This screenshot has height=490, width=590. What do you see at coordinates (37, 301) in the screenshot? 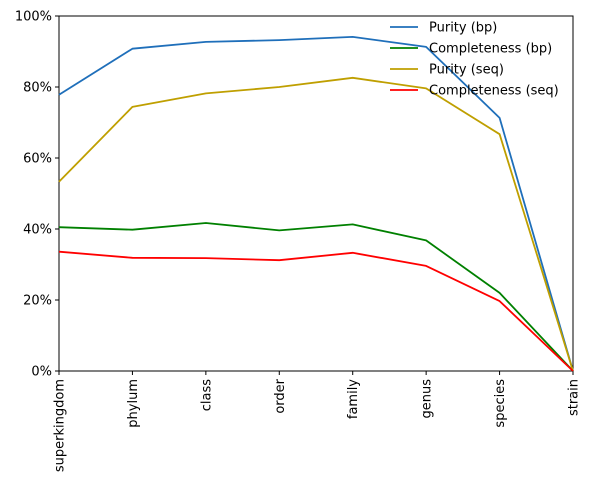
I see `y-tick-label: 20%` at bounding box center [37, 301].